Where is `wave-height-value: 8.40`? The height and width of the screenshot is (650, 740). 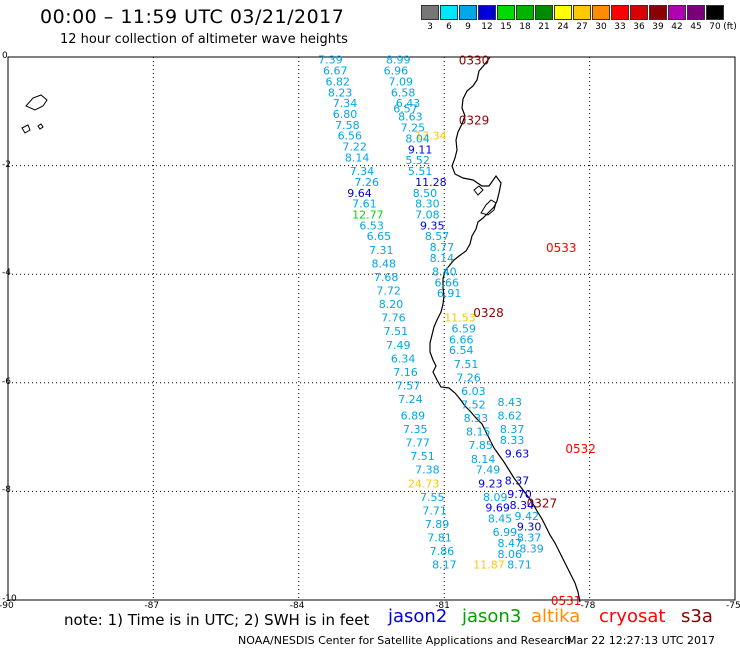 wave-height-value: 8.40 is located at coordinates (444, 271).